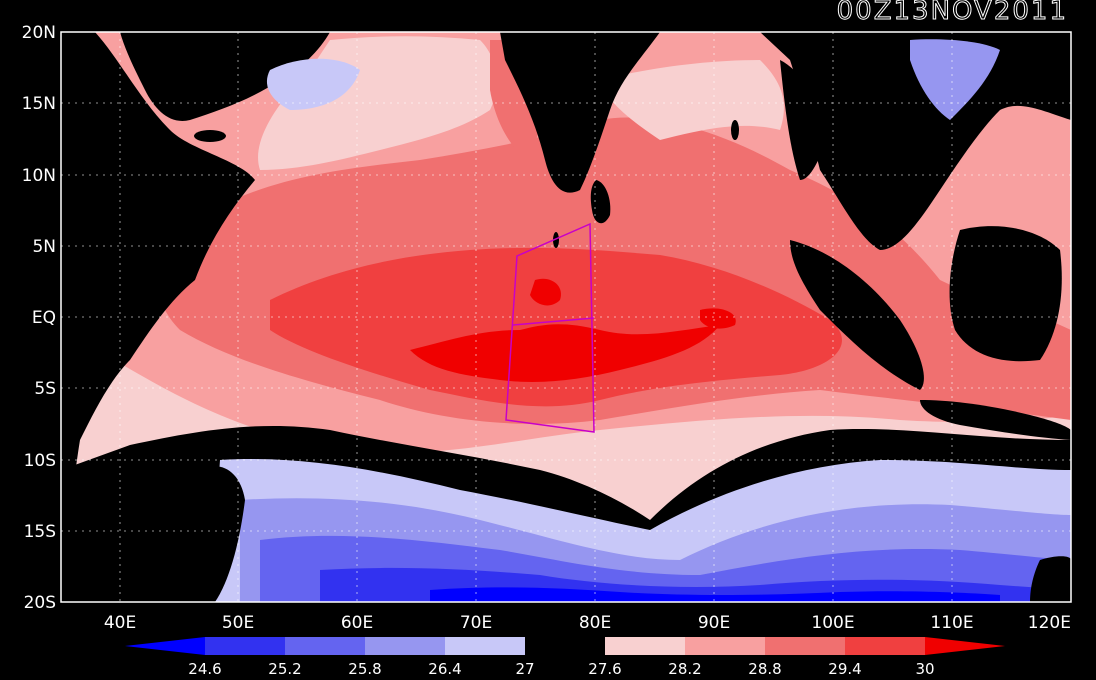 This screenshot has height=680, width=1096. Describe the element at coordinates (444, 669) in the screenshot. I see `colorbar-level-label: 26.4` at that location.